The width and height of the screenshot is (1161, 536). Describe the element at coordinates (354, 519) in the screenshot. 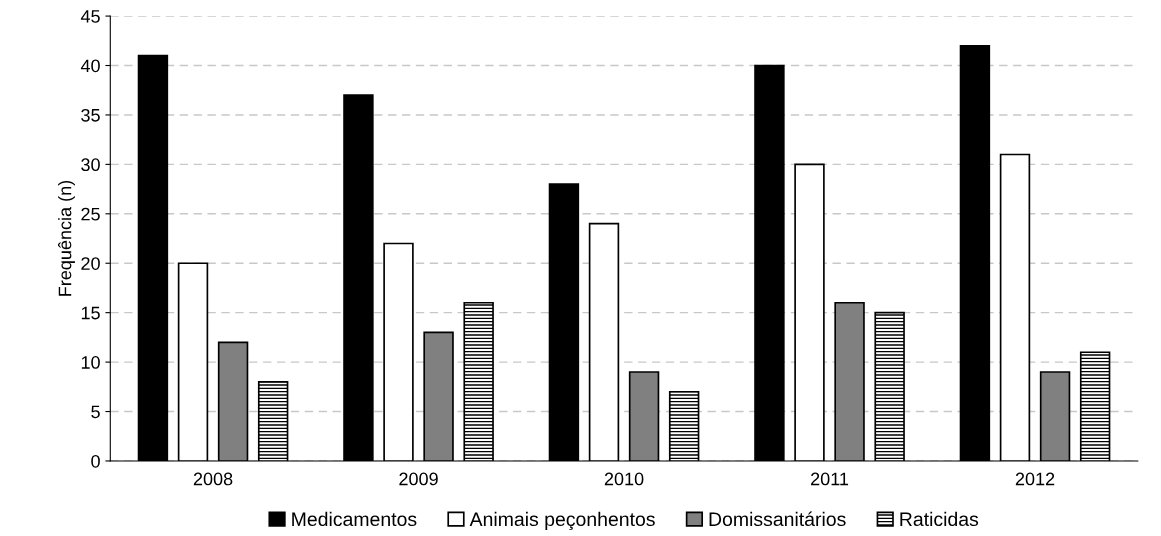

I see `legend-label: Medicamentos` at that location.